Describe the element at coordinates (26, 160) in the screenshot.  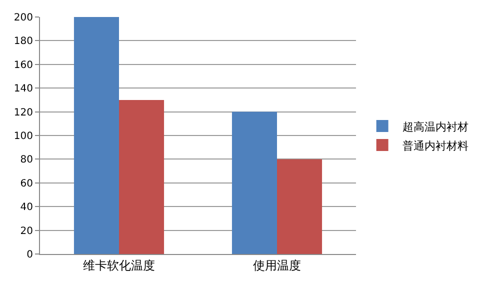
I see `y-tick-label: 80` at that location.